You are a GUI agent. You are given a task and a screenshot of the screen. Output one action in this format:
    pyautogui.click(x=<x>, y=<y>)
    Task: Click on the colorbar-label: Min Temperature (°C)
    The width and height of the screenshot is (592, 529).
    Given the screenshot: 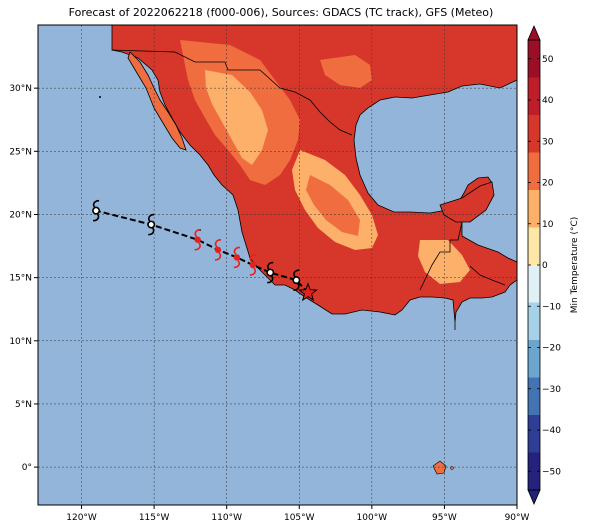 What is the action you would take?
    pyautogui.click(x=575, y=265)
    